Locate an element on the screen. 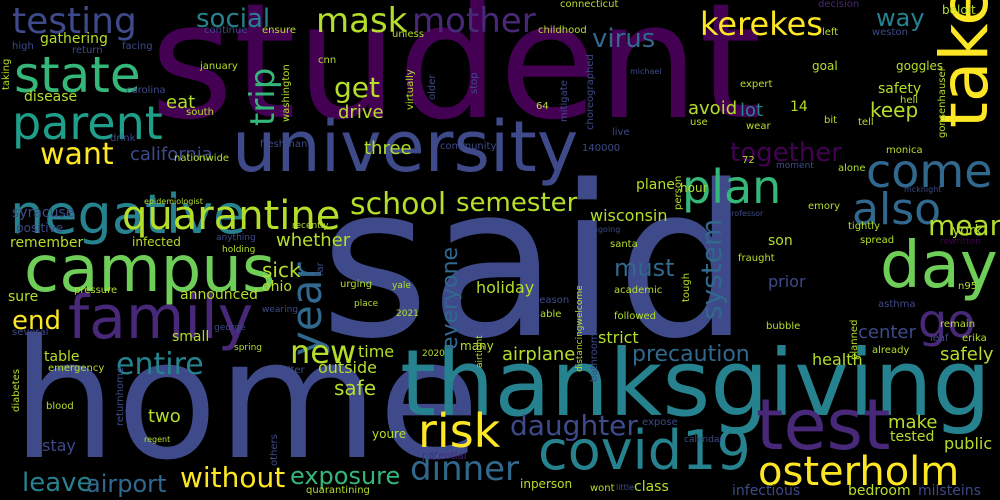  word-2021: 2021 is located at coordinates (407, 314).